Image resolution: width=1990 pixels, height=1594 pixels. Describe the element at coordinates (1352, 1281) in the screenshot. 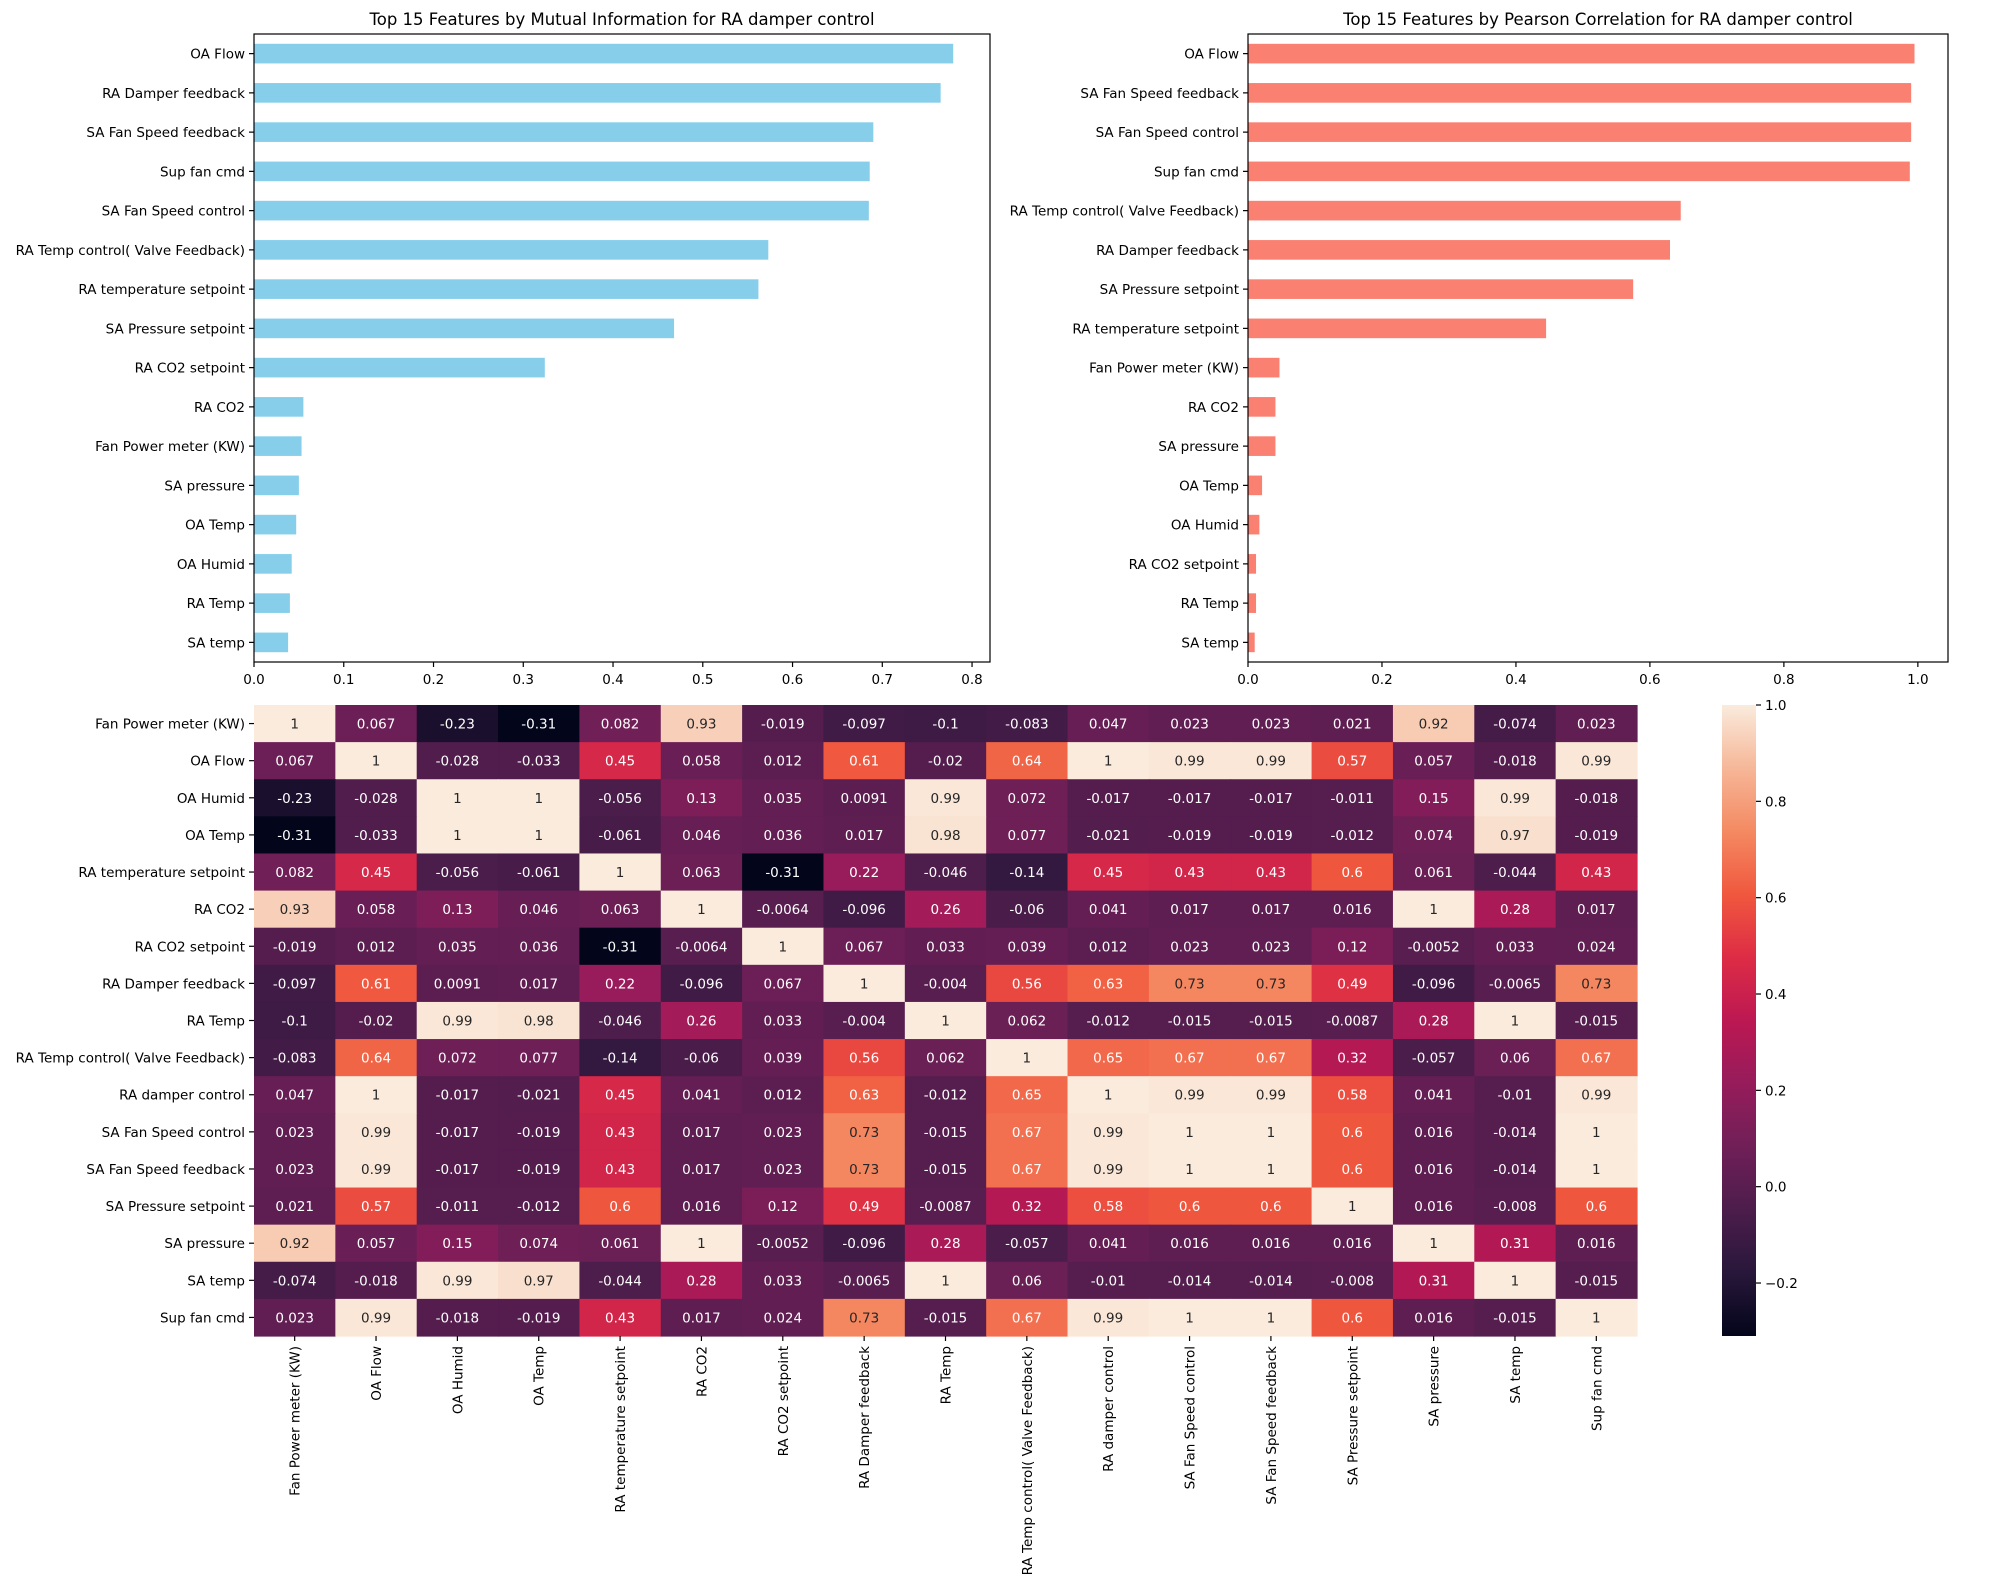

I see `heatmap-cell-label: -0.008` at that location.